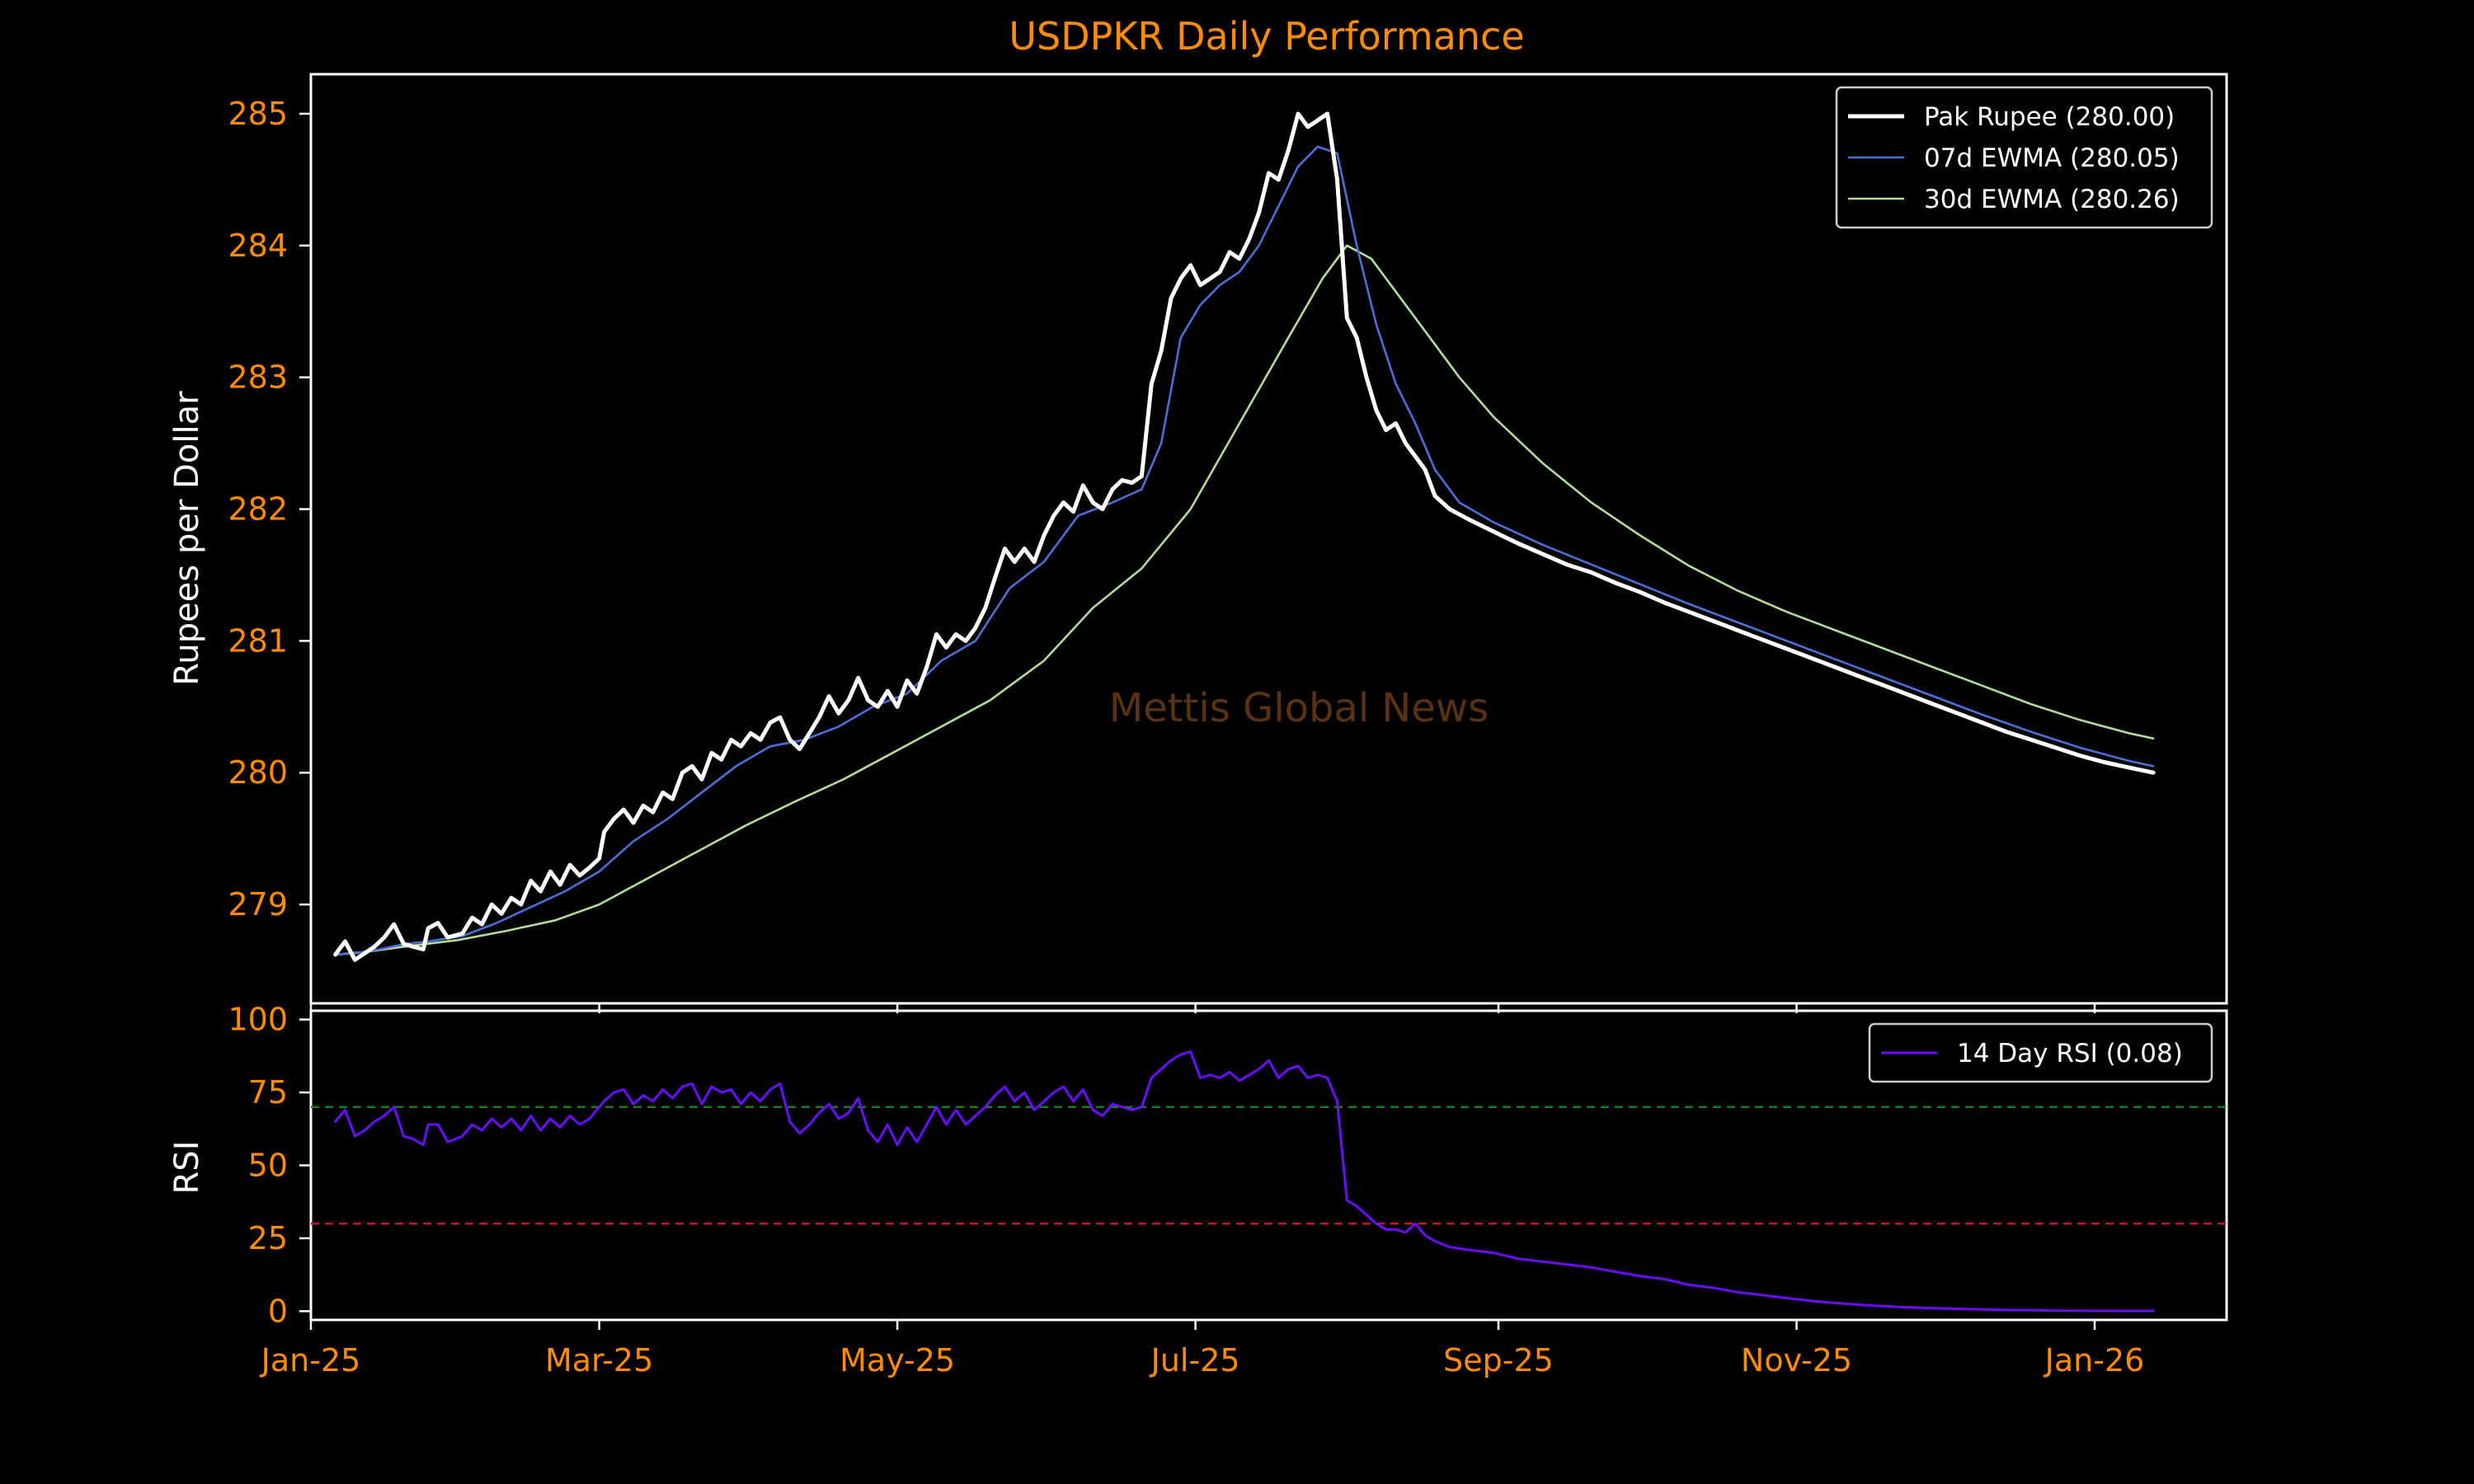 Image resolution: width=2474 pixels, height=1484 pixels. What do you see at coordinates (268, 1092) in the screenshot?
I see `y-tick-label: 75` at bounding box center [268, 1092].